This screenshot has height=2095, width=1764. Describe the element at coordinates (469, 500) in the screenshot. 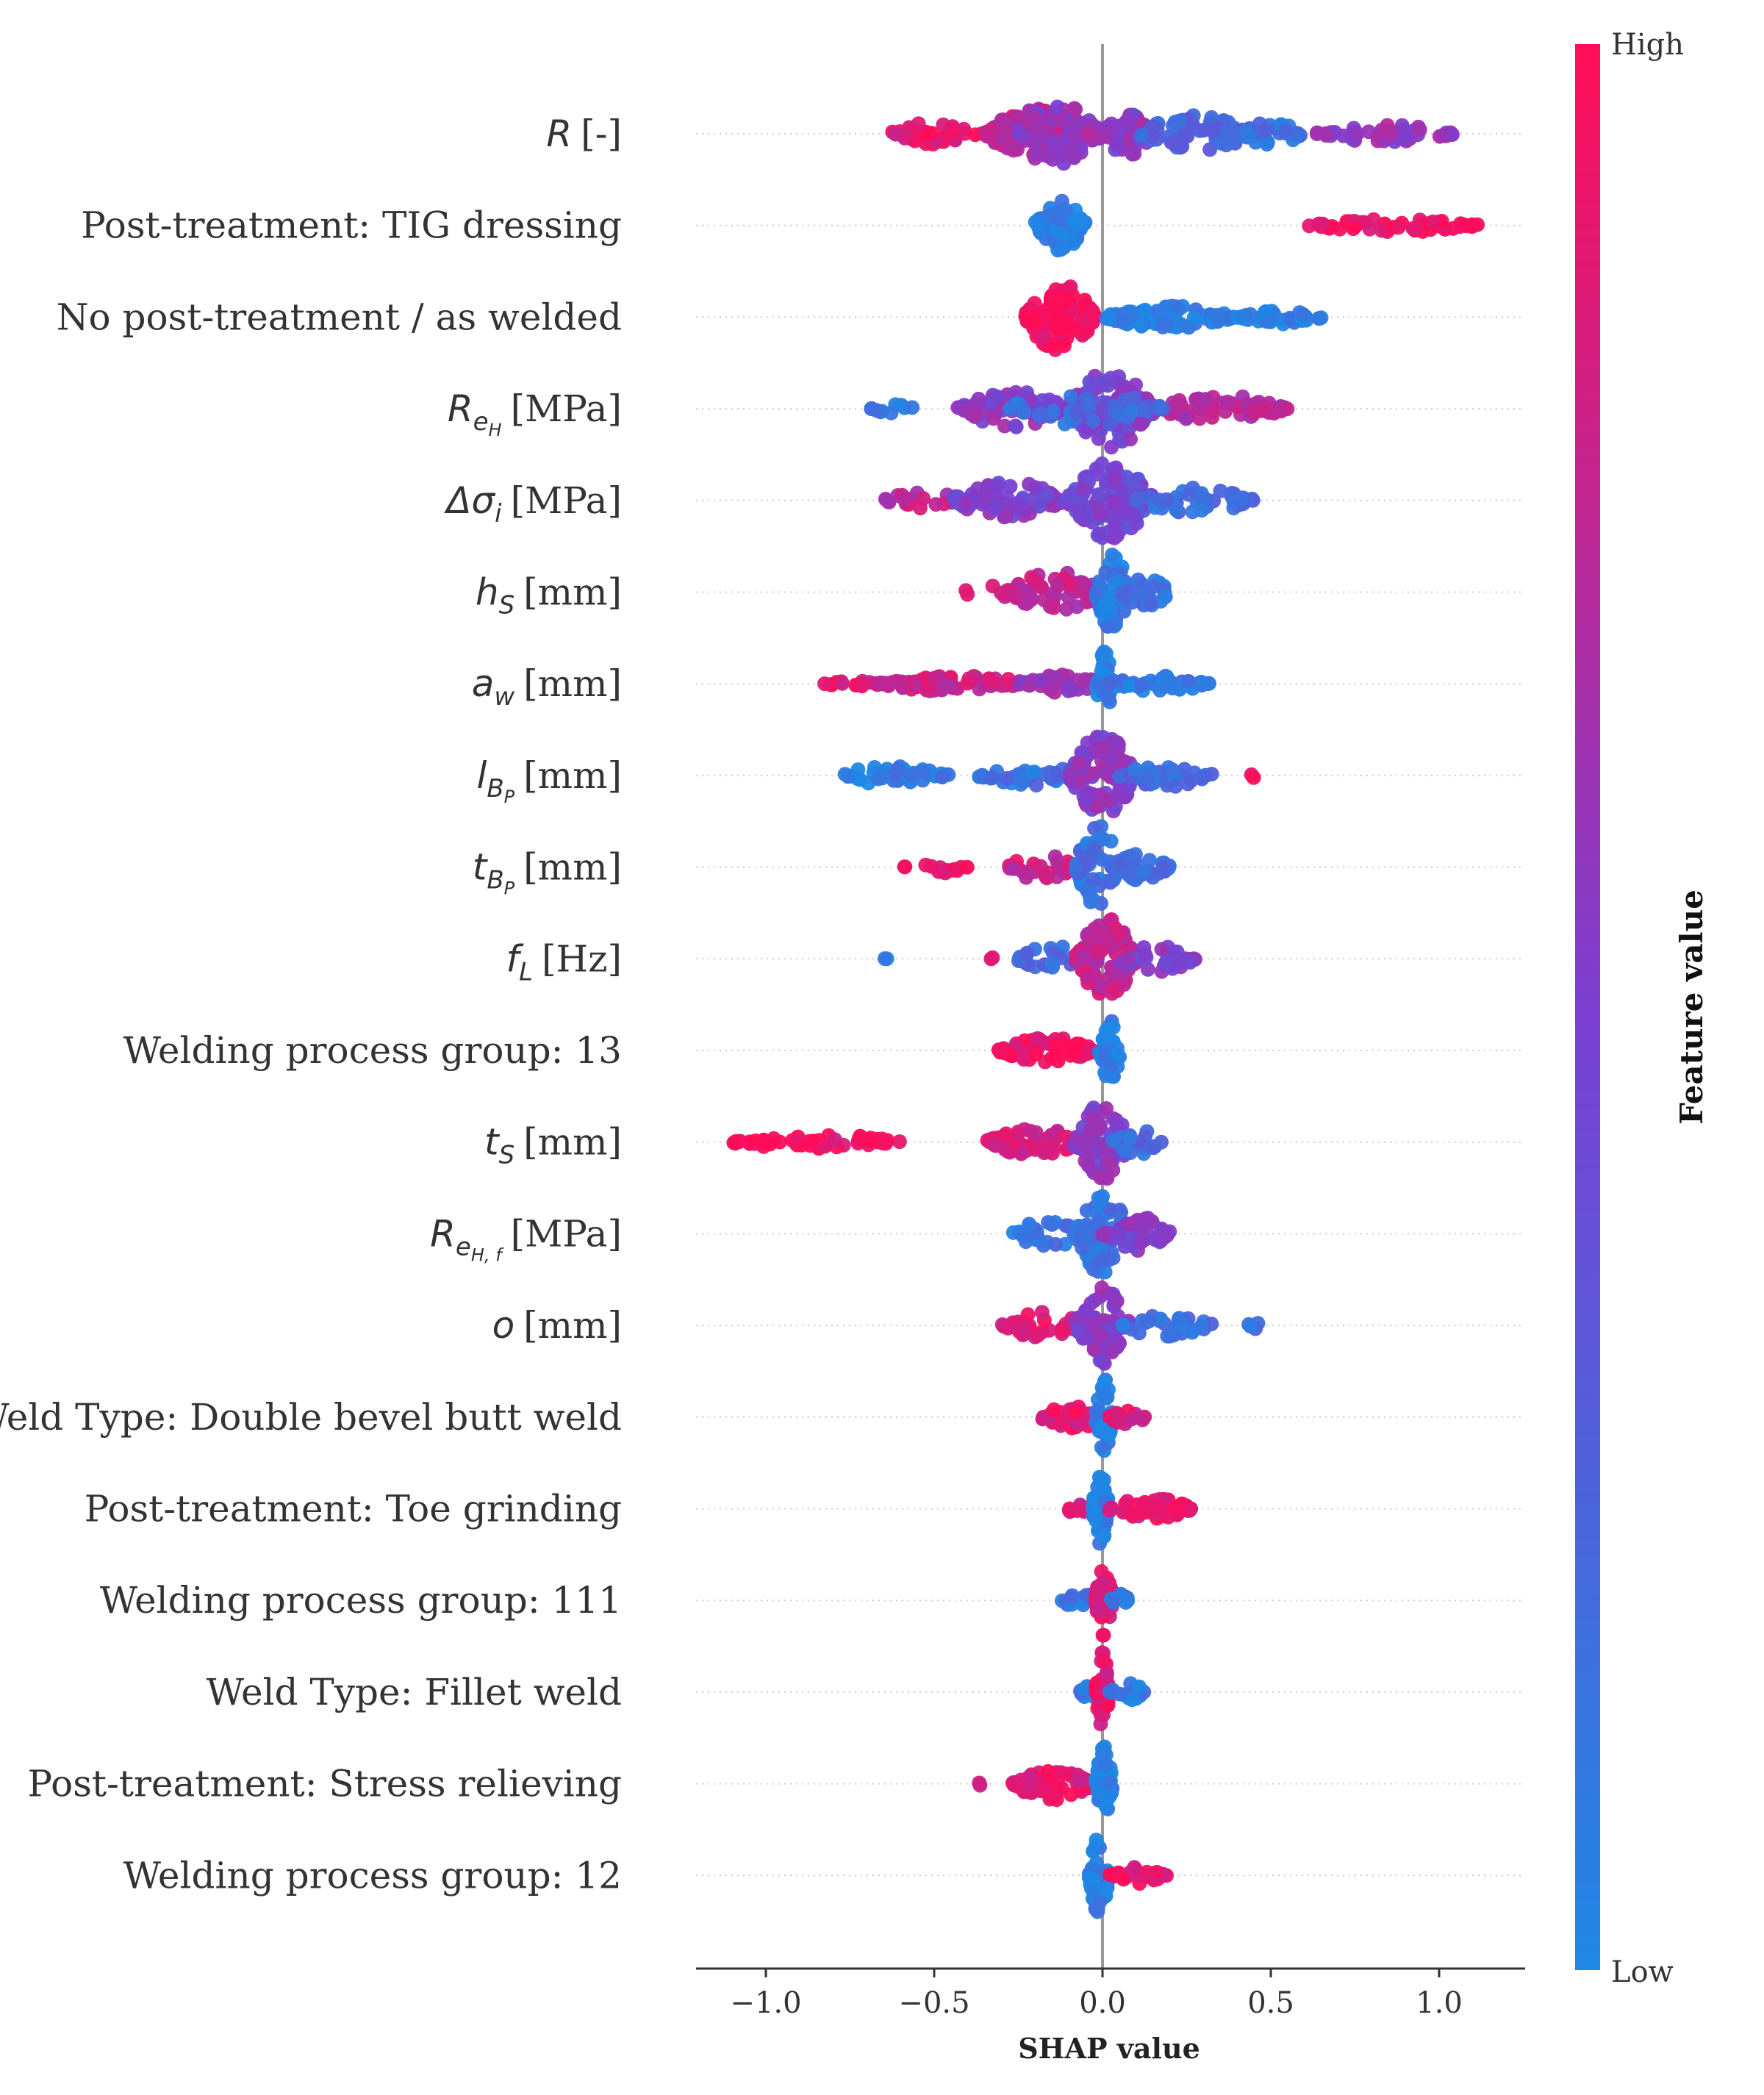

I see `feature-label-name: Δσ` at that location.